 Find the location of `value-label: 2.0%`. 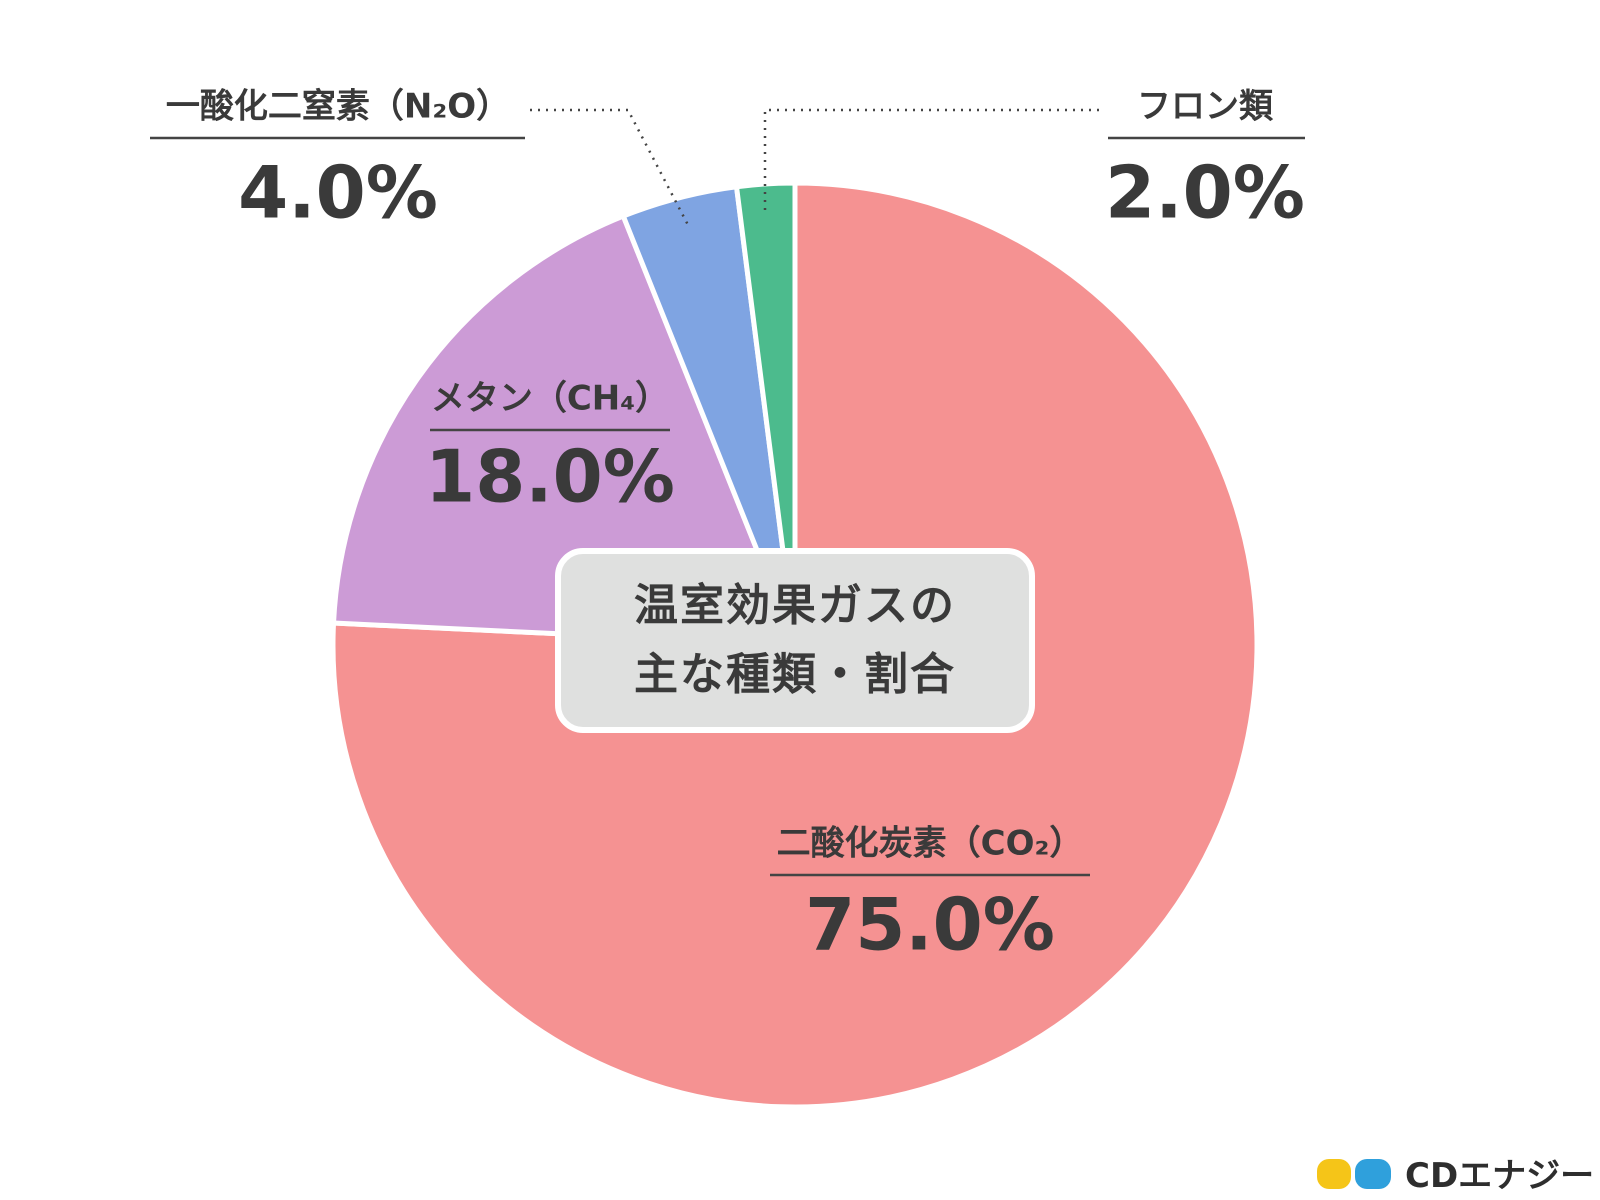

value-label: 2.0% is located at coordinates (1205, 193).